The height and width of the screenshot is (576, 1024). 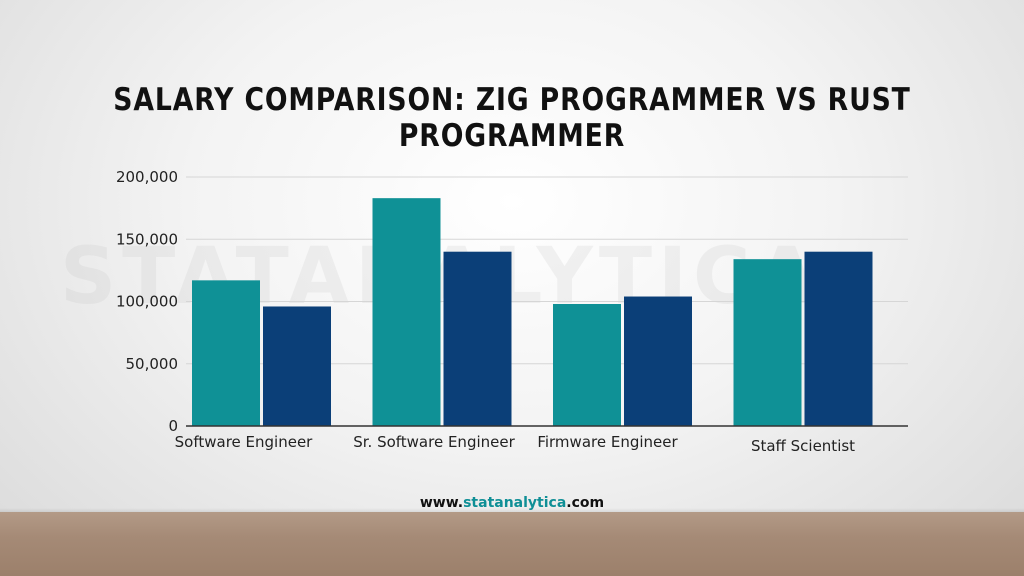 I want to click on y-tick-label: 0, so click(x=173, y=426).